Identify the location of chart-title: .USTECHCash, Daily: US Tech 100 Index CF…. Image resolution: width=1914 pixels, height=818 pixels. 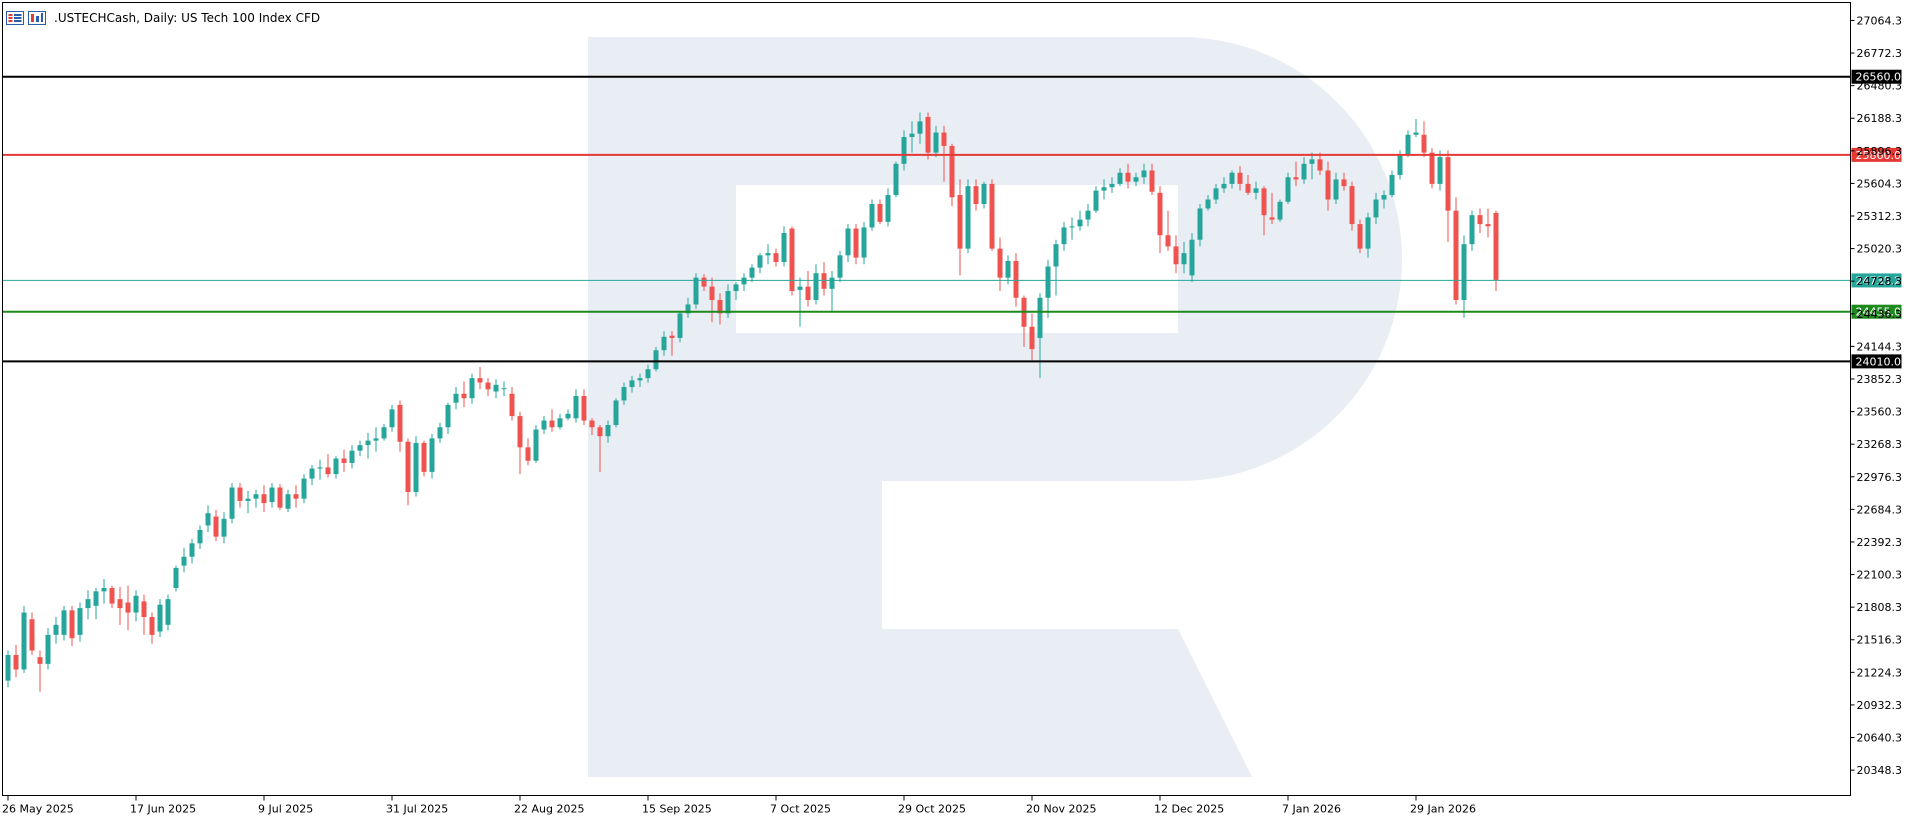
(187, 18).